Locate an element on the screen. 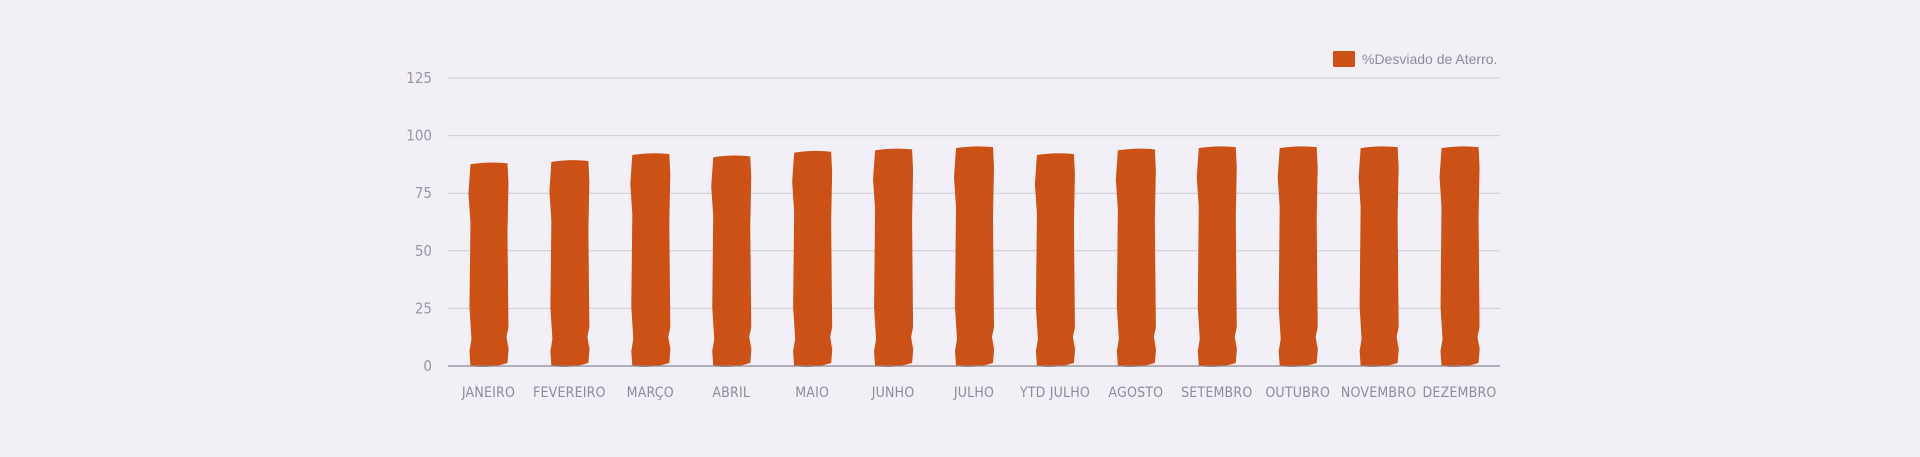 This screenshot has width=1920, height=457. legend: %Desviado de Aterro. is located at coordinates (1415, 59).